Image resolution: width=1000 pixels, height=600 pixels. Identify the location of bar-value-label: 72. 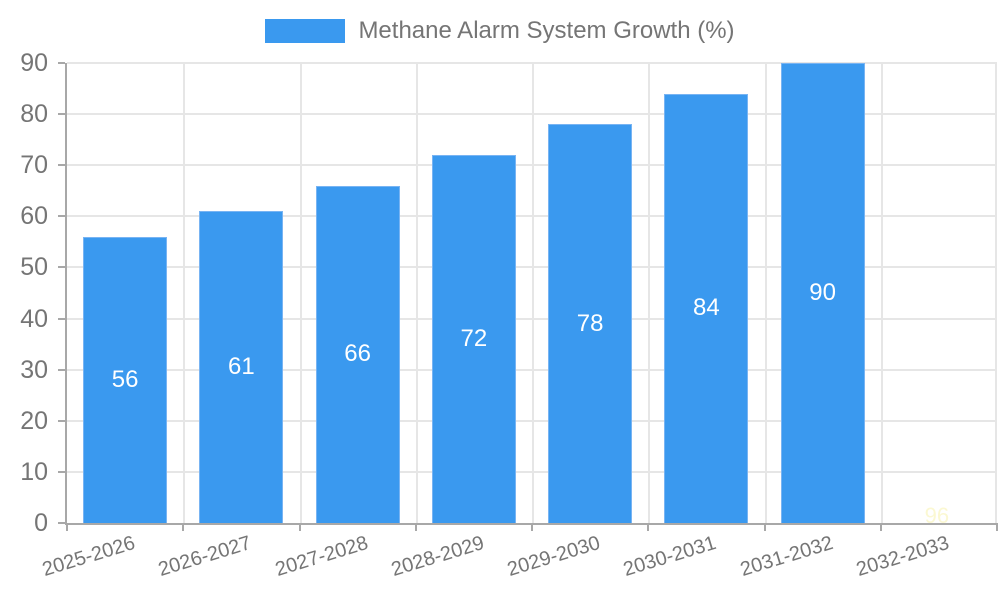
(474, 338).